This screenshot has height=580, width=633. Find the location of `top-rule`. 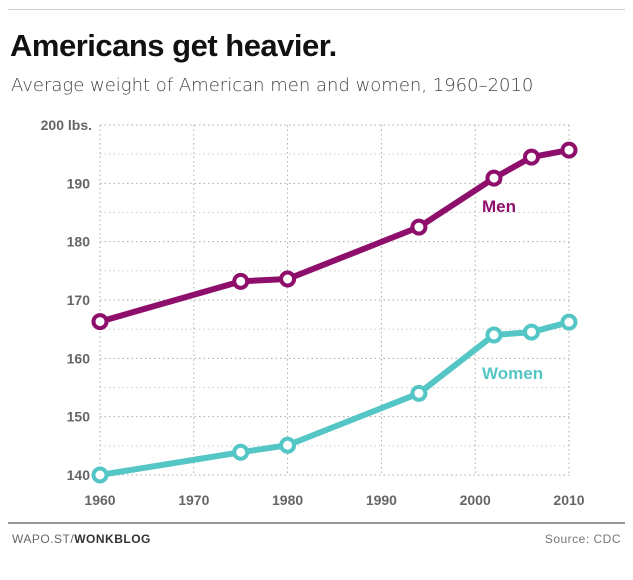

top-rule is located at coordinates (316, 9).